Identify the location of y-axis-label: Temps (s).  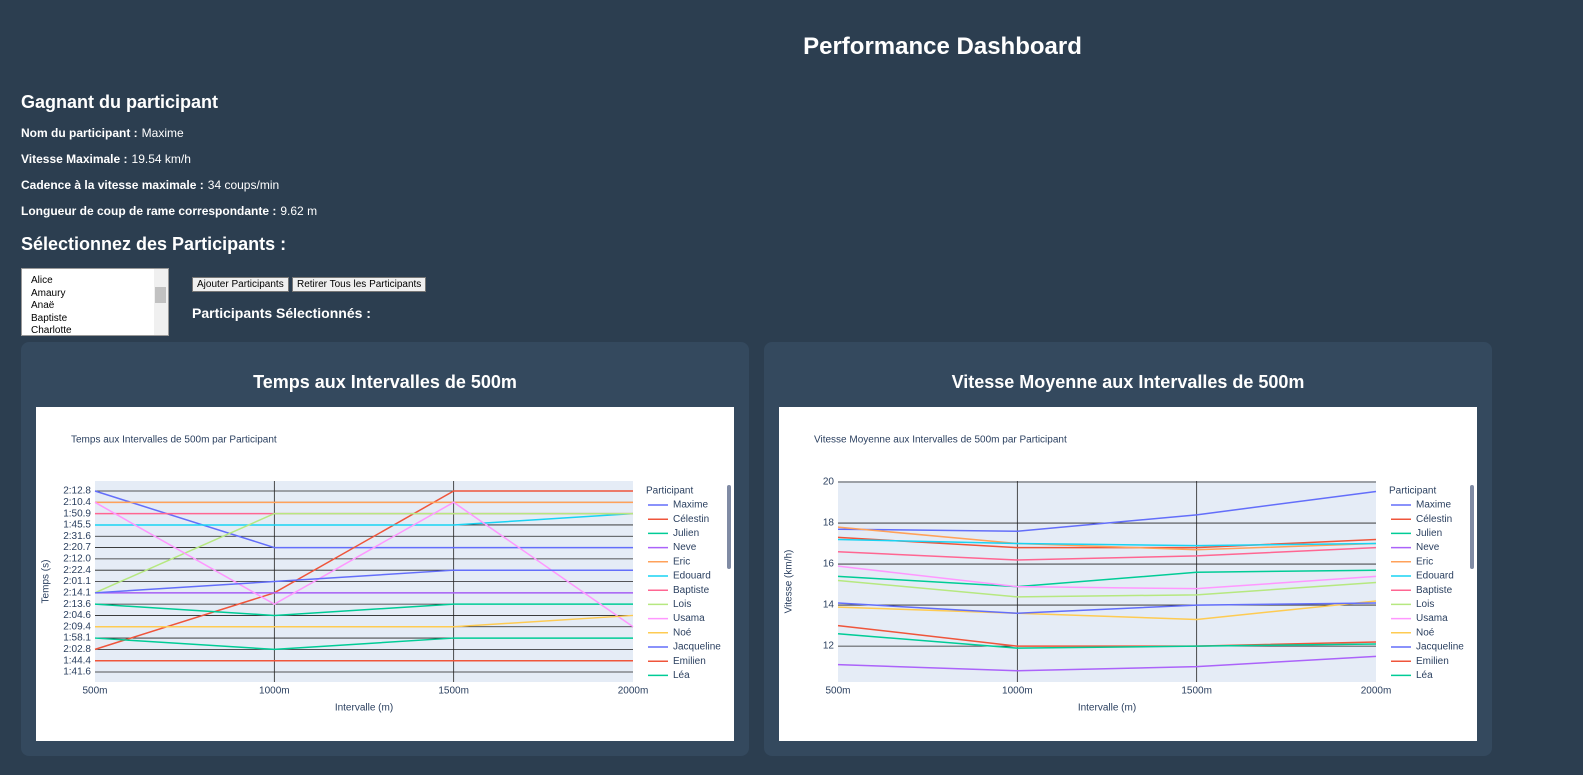
(46, 582).